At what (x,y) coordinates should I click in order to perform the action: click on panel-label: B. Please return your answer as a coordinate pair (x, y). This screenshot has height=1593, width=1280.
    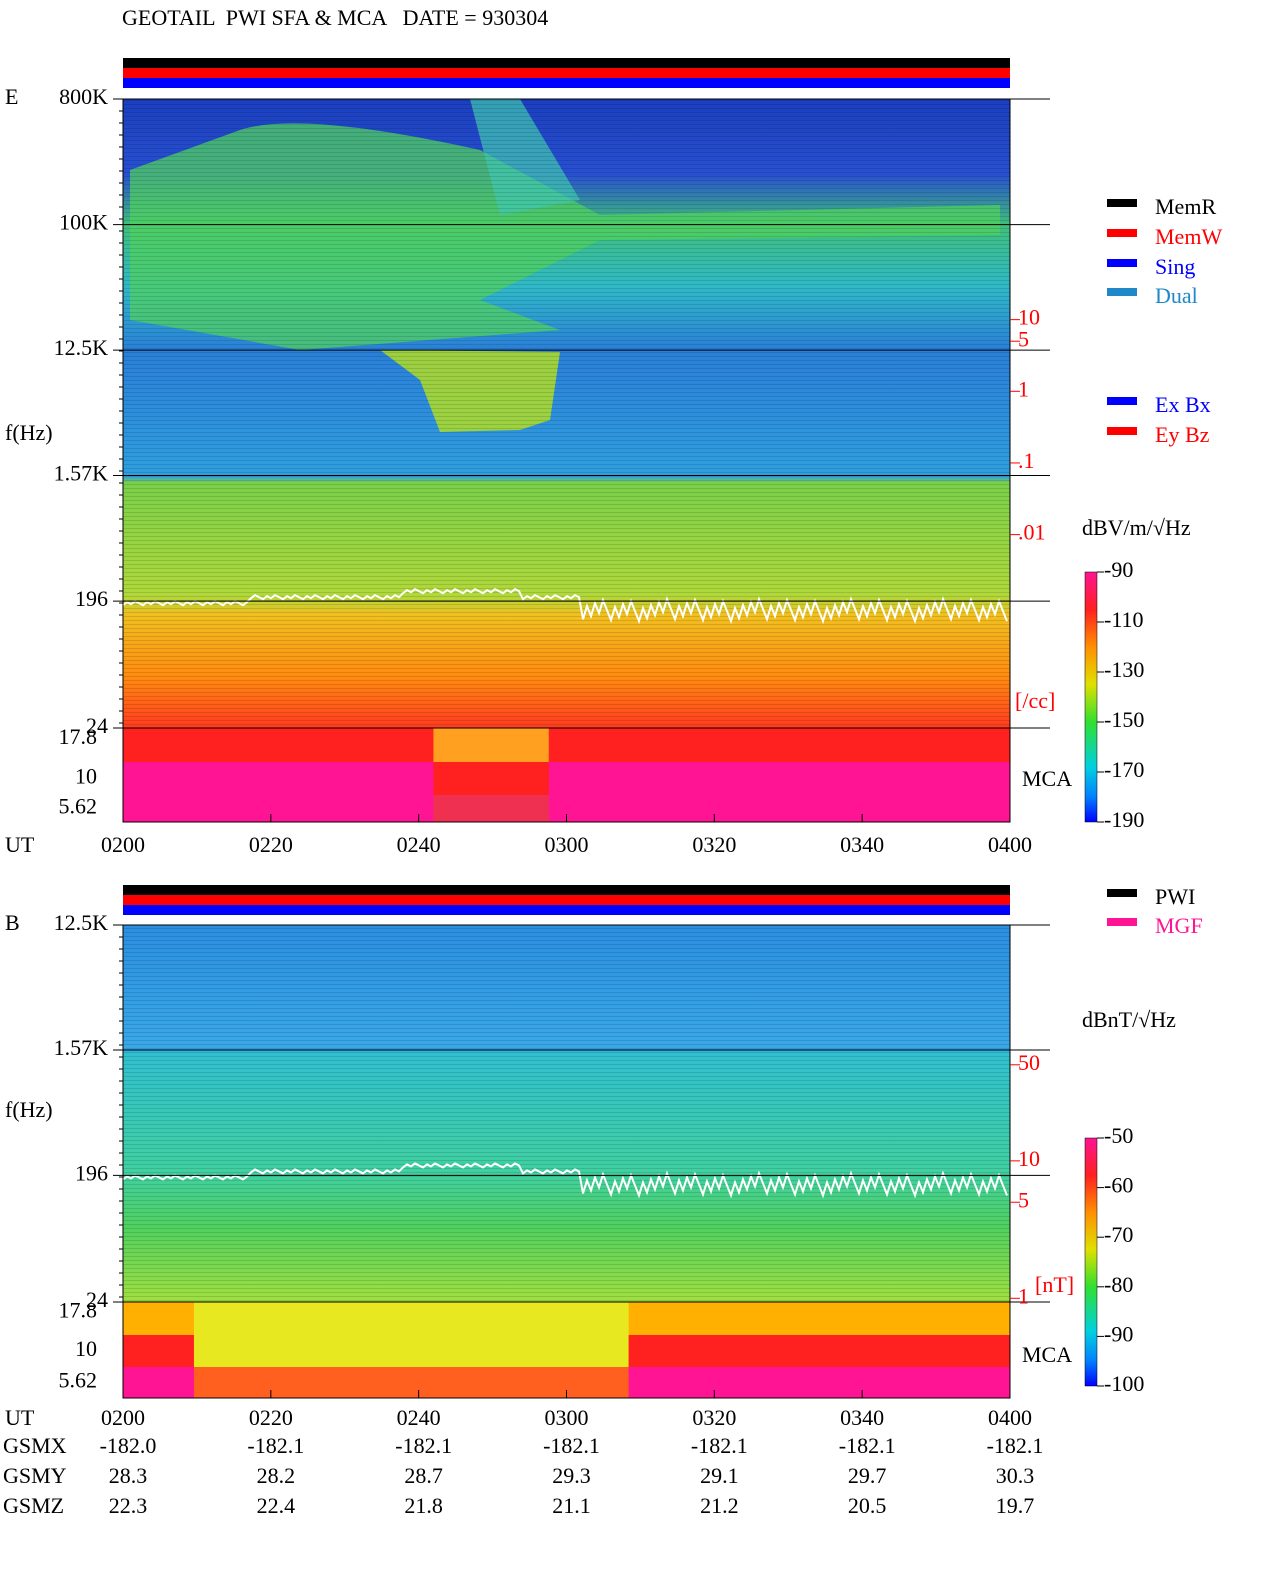
    Looking at the image, I should click on (12, 922).